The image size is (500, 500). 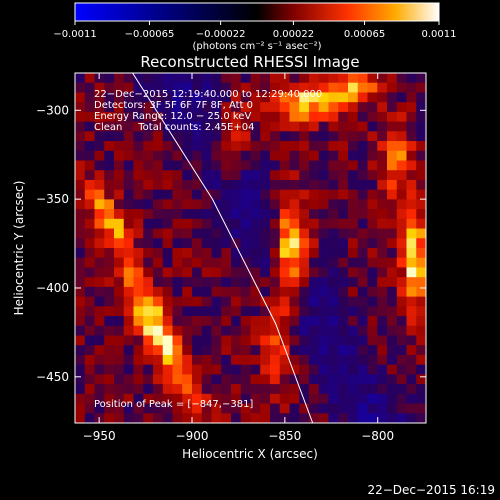 I want to click on x-tick-label: −950, so click(x=99, y=436).